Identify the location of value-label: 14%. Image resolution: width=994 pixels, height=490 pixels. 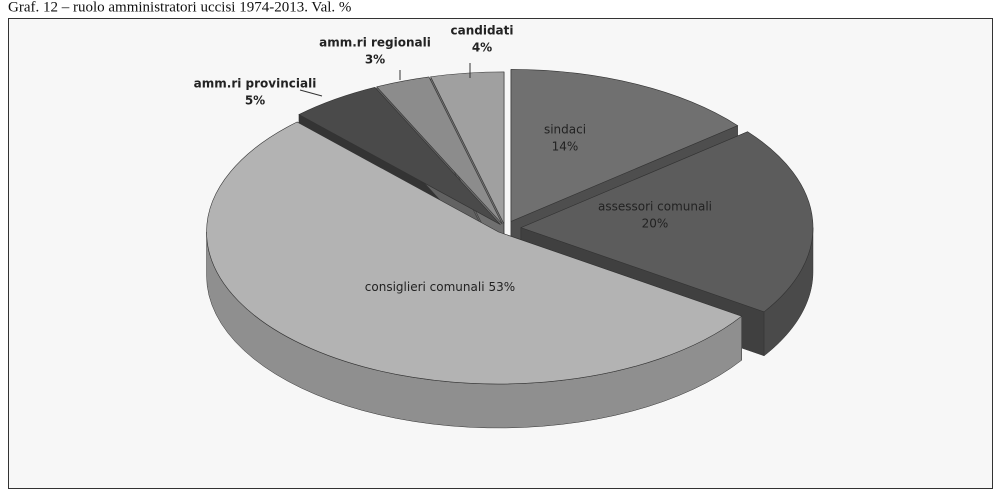
(565, 147).